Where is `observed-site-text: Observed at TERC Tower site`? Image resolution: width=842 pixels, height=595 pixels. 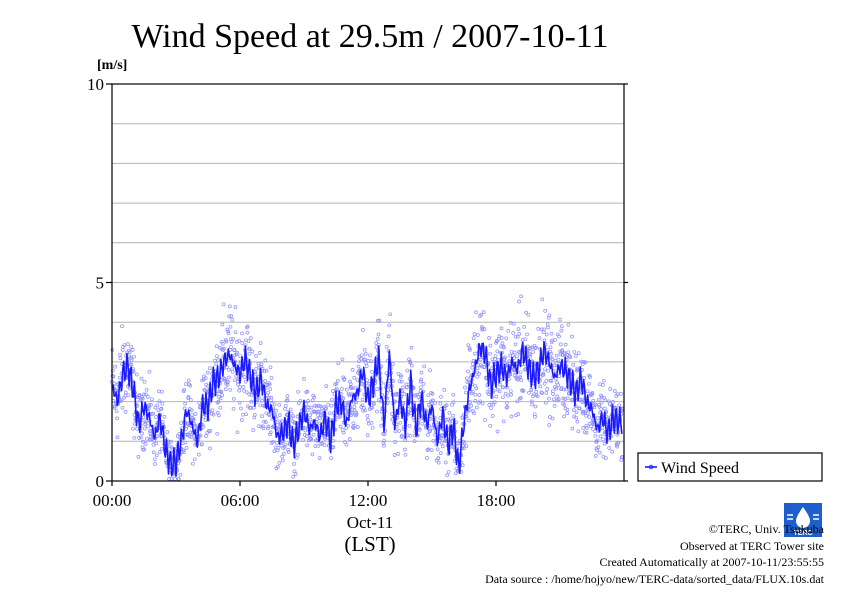 observed-site-text: Observed at TERC Tower site is located at coordinates (751, 545).